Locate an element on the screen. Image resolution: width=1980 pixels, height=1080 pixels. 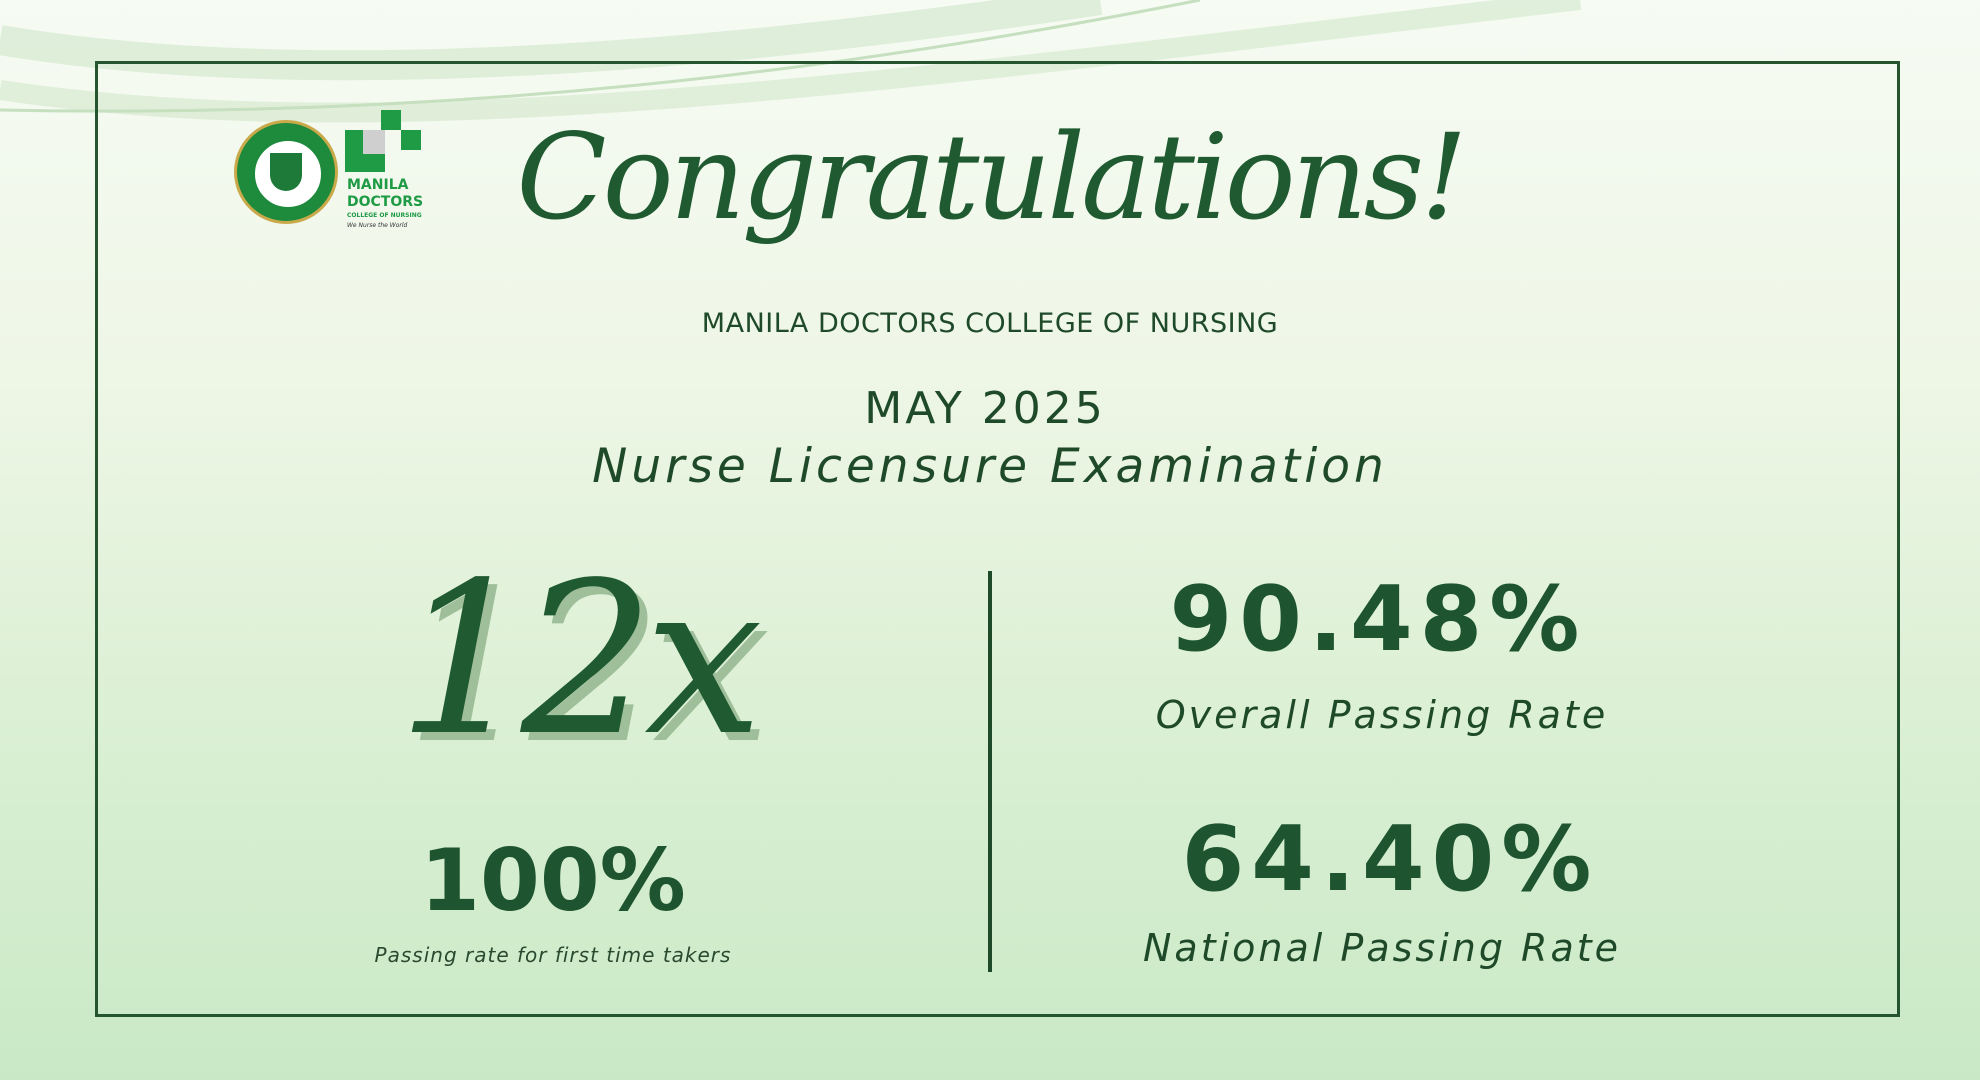
logo-text: MANILA is located at coordinates (378, 185).